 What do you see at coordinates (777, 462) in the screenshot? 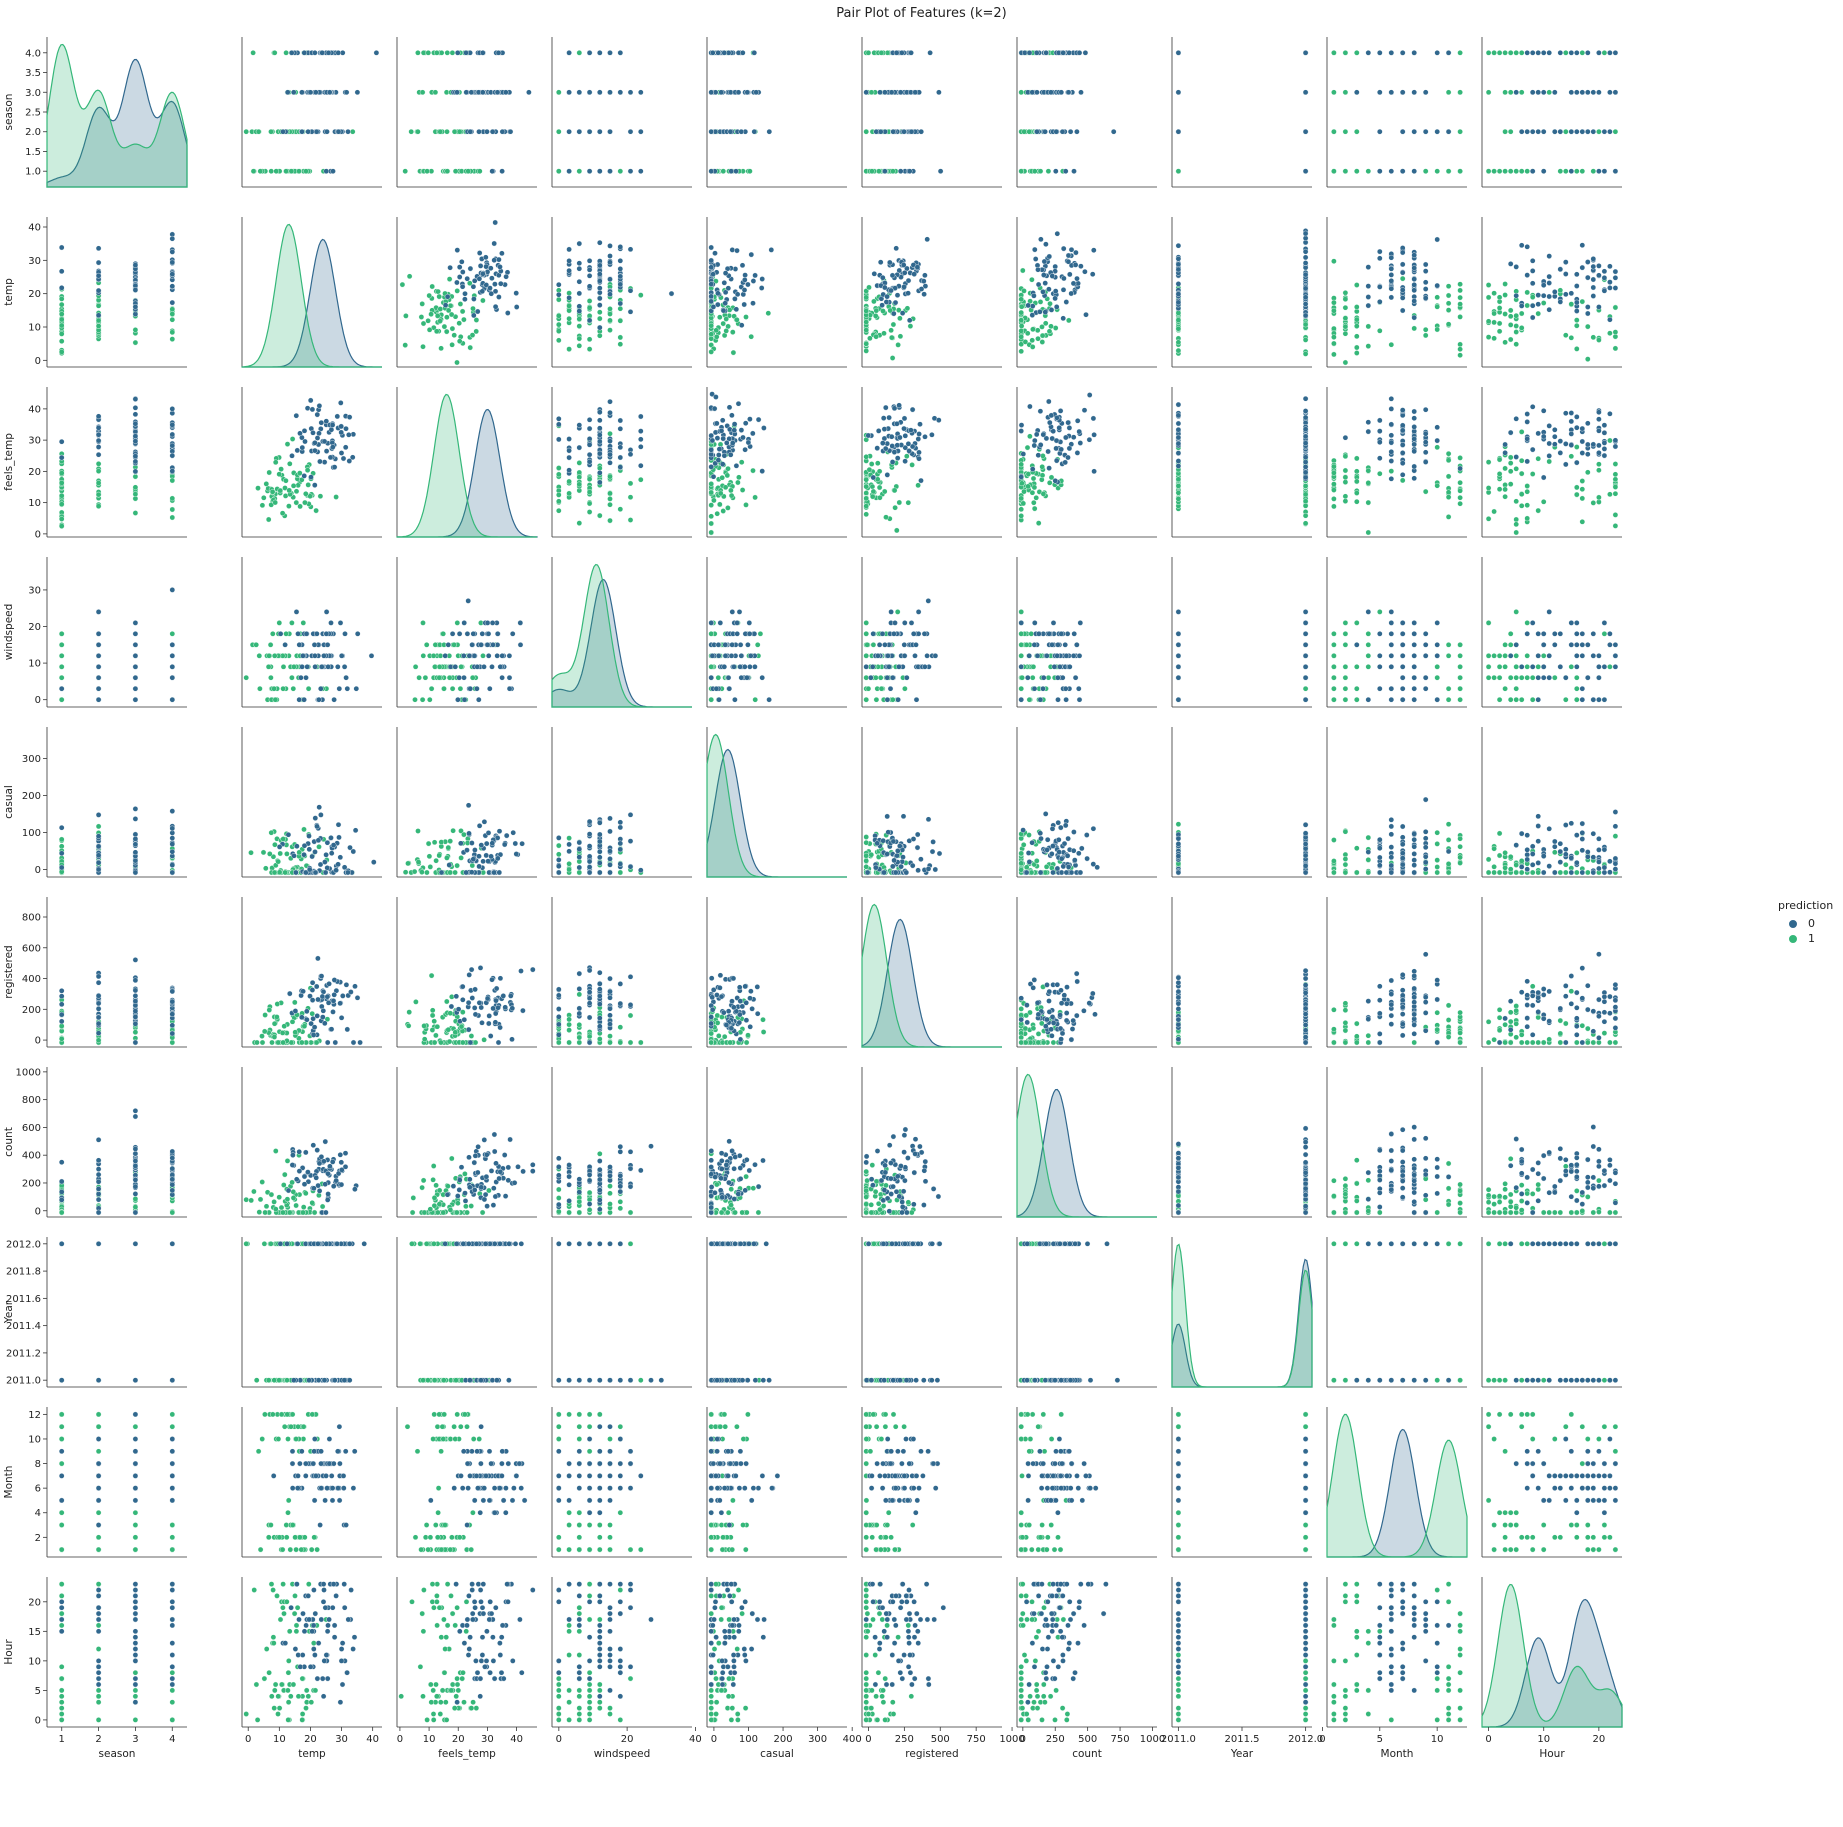
I see `panel-feels_temp-vs-casual` at bounding box center [777, 462].